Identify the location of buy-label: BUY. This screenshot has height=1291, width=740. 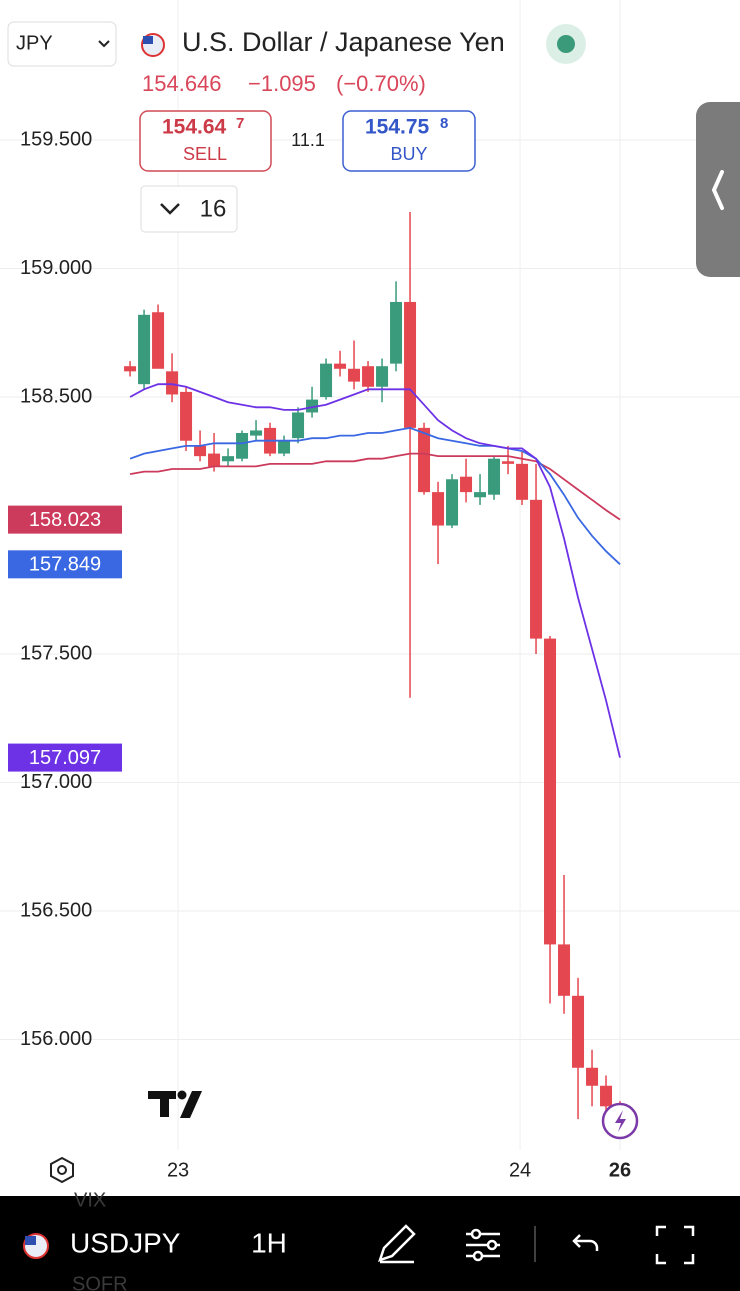
(408, 154).